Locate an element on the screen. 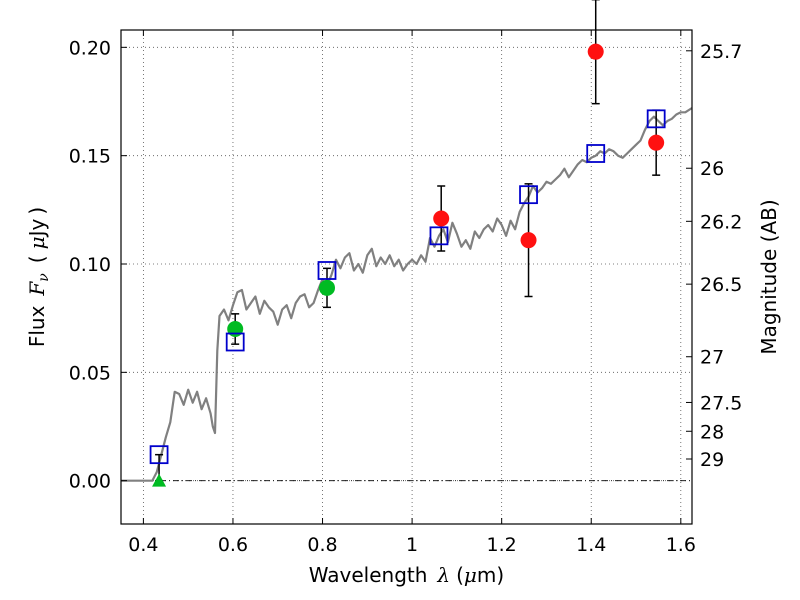  y-label-unit-mu: μ is located at coordinates (37, 242).